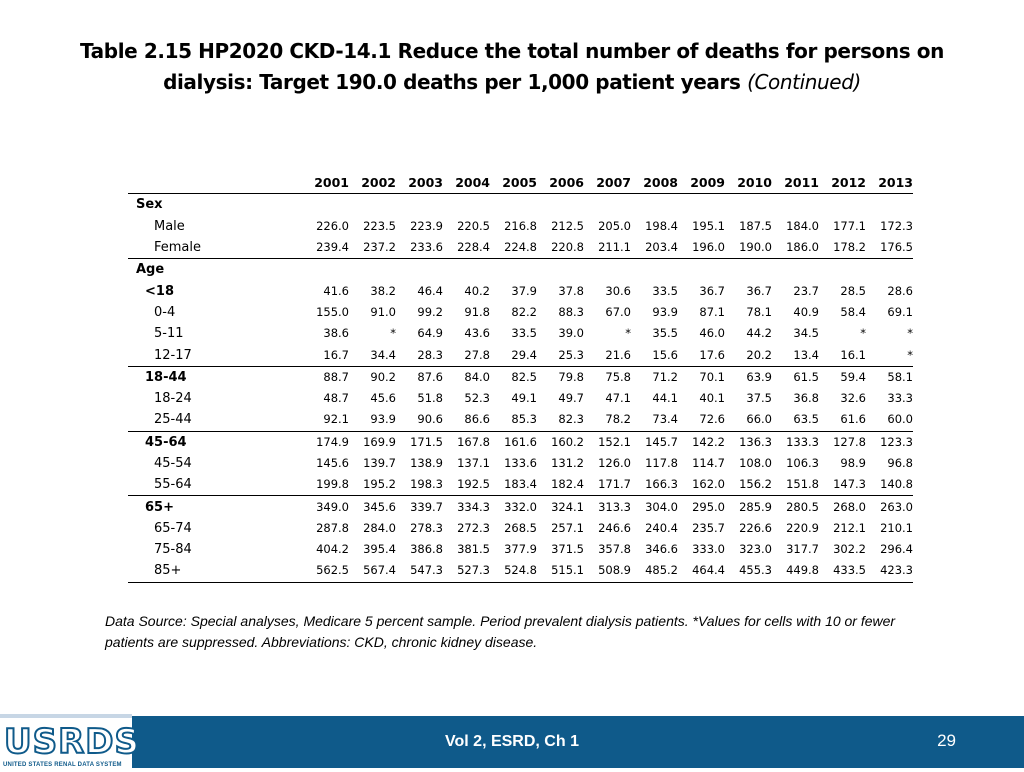 The height and width of the screenshot is (772, 1024). I want to click on table-cell: 223.5, so click(379, 225).